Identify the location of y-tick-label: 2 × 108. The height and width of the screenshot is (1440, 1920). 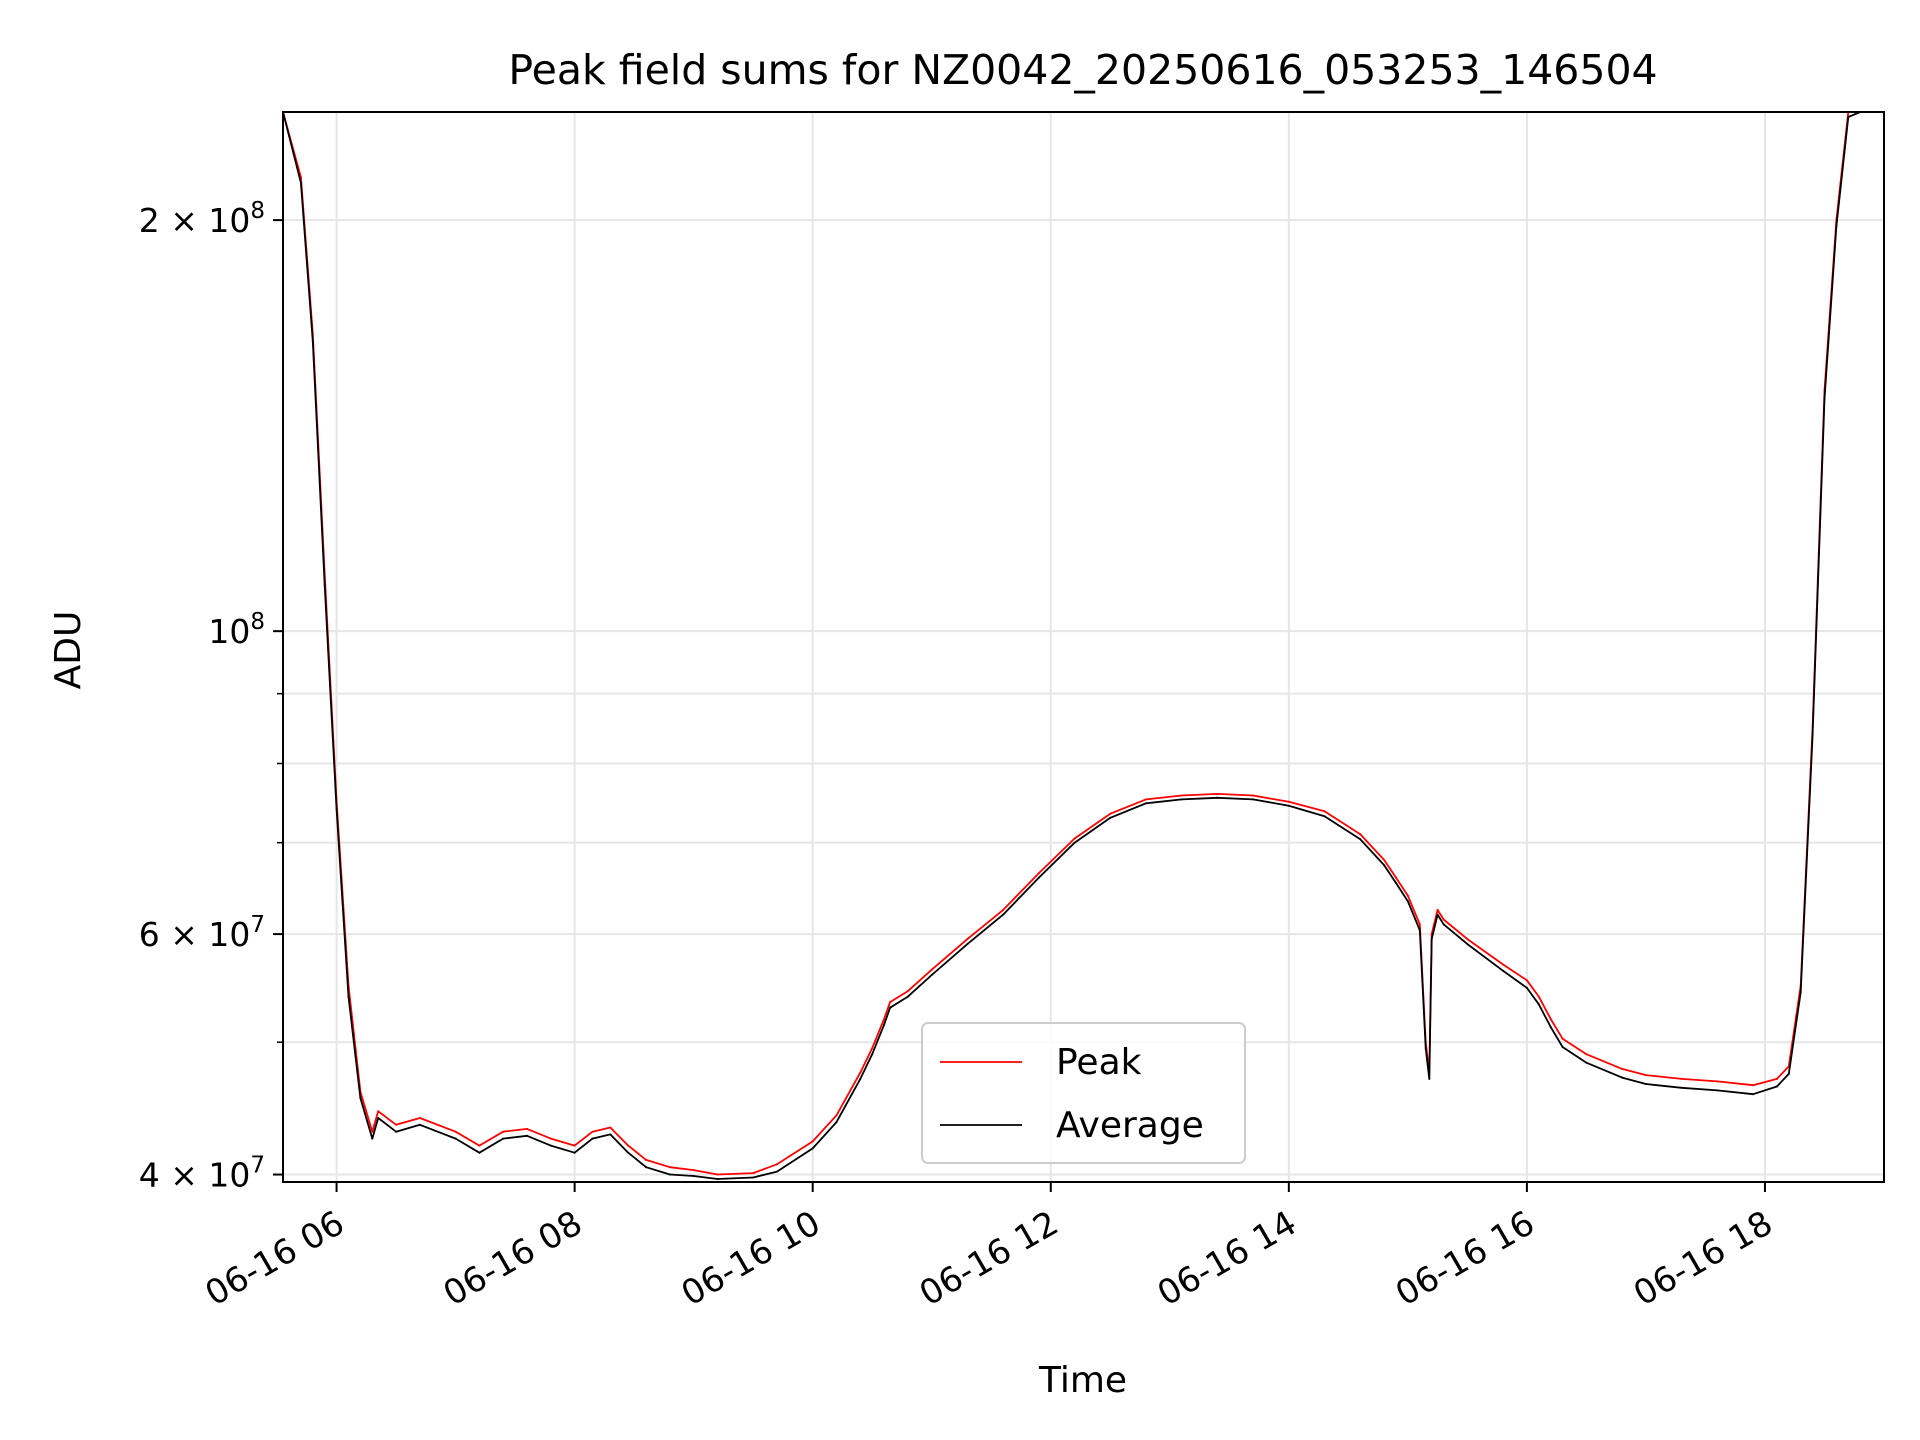
(202, 219).